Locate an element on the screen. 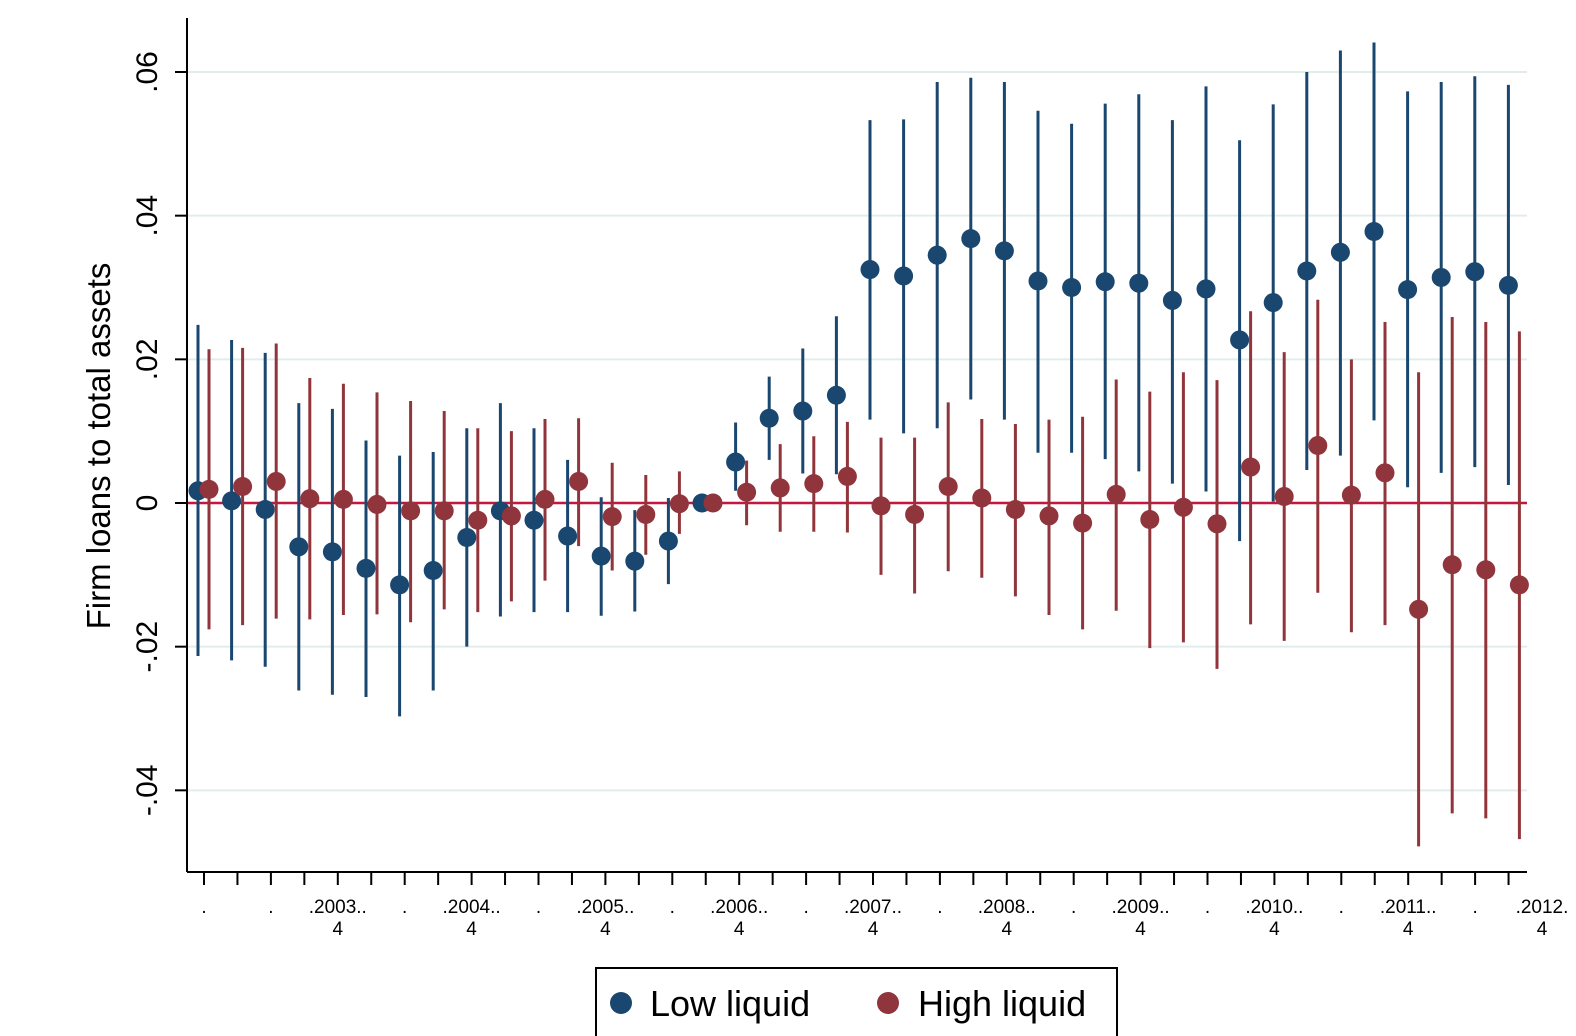 The image size is (1576, 1036). y-axis-ticks: -.04 -.02 0 .02 .04 .06 is located at coordinates (159, 433).